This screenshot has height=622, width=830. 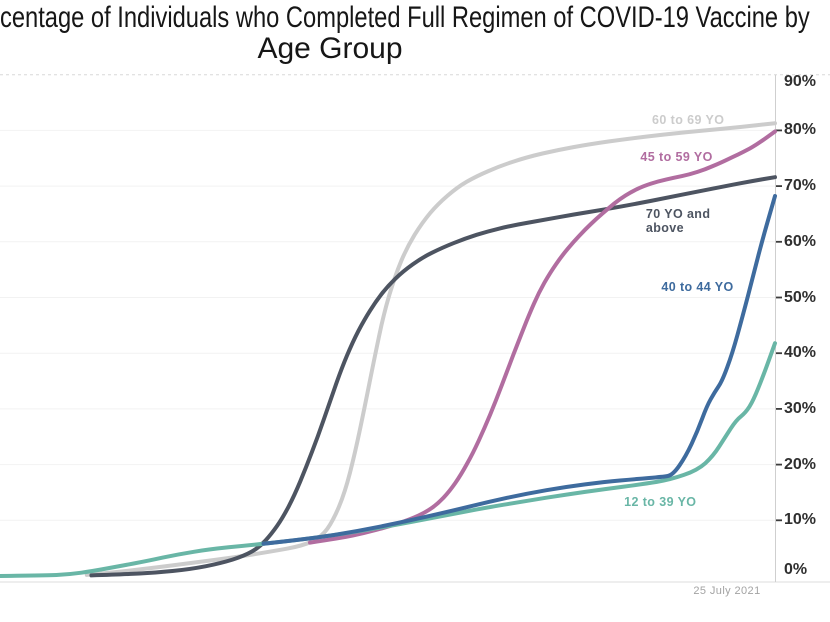 What do you see at coordinates (800, 464) in the screenshot?
I see `y-axis-label-20: 20%` at bounding box center [800, 464].